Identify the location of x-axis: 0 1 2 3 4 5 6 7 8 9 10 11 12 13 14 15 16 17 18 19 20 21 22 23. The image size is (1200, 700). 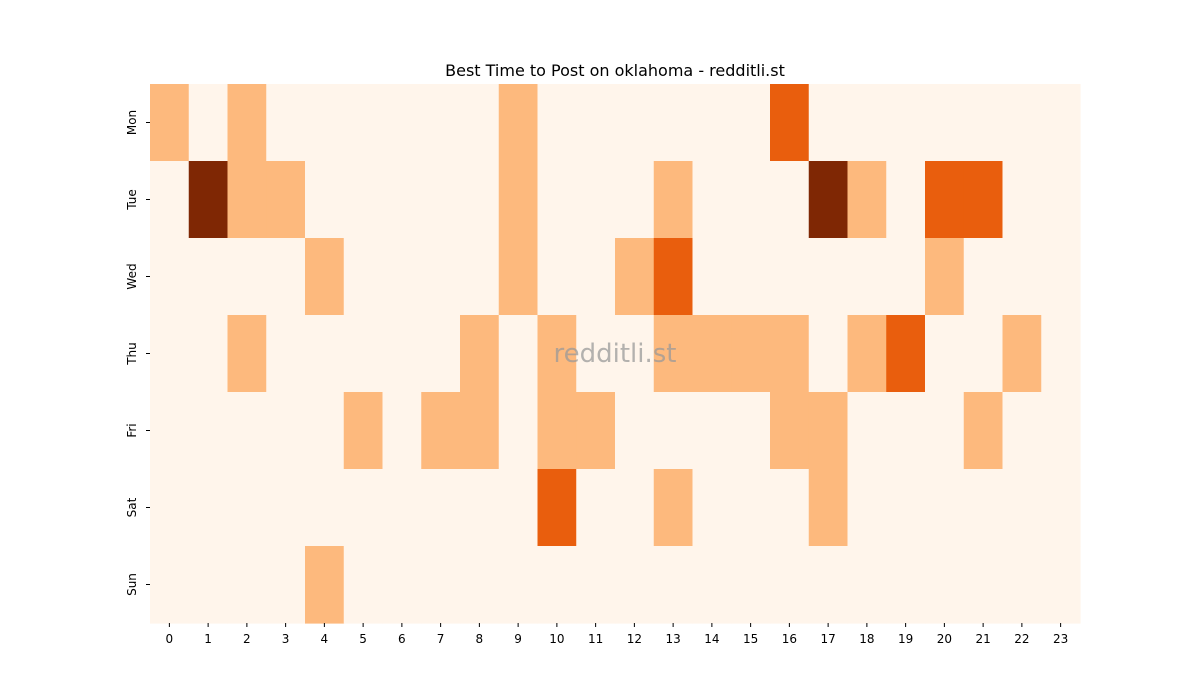
(617, 634).